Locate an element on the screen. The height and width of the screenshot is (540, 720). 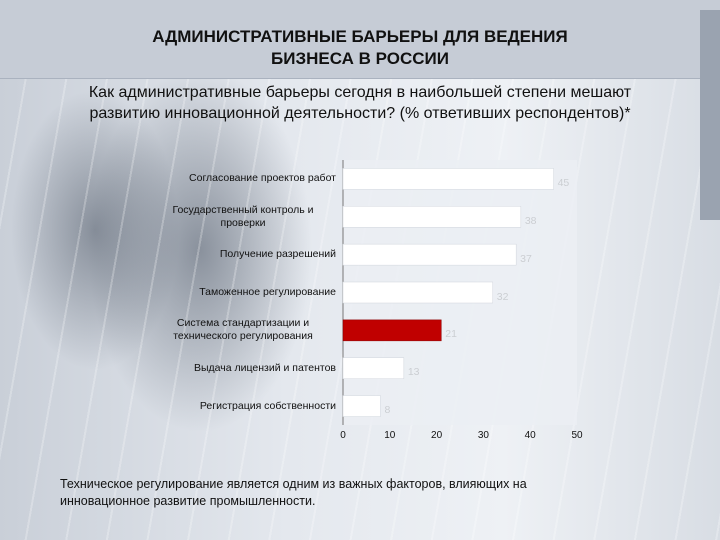
category-label: Получение разрешений is located at coordinates (277, 254).